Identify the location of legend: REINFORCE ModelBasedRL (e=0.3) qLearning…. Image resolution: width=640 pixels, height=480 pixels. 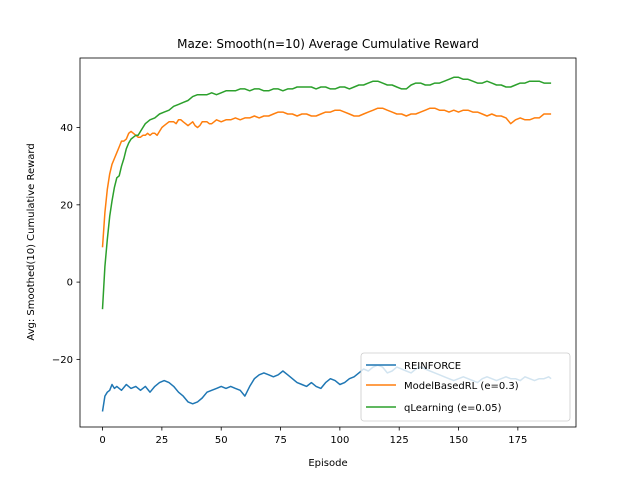
(465, 387).